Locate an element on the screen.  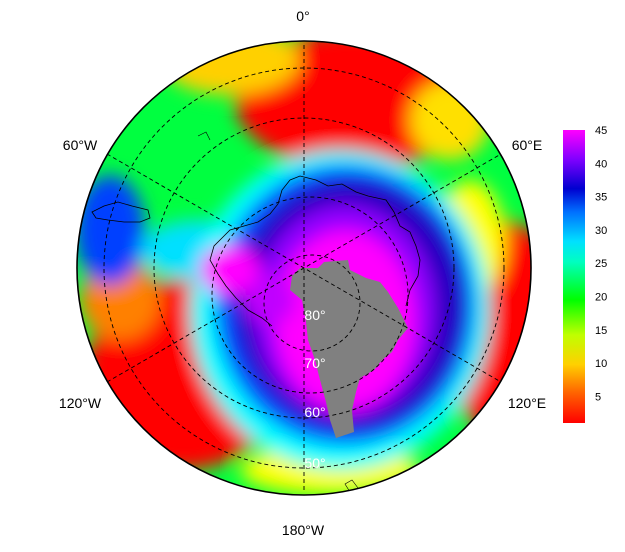
colorbar-tick-15: 15 is located at coordinates (601, 331).